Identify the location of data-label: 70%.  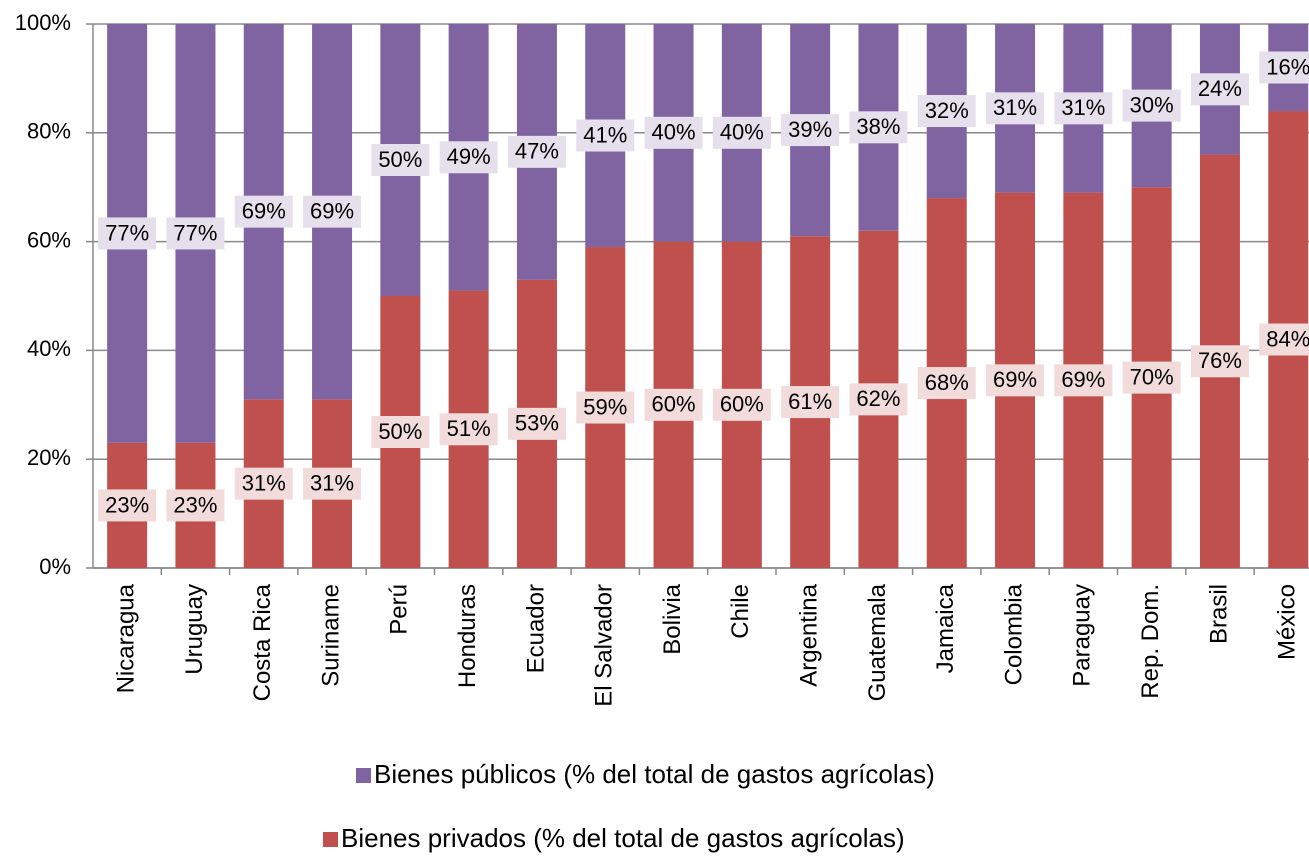
(1151, 377).